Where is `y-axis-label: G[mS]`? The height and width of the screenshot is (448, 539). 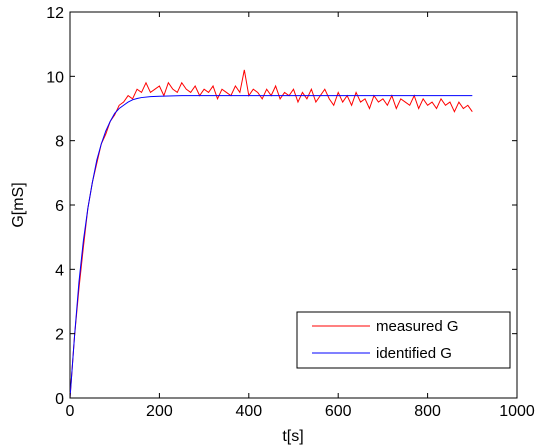 y-axis-label: G[mS] is located at coordinates (18, 204).